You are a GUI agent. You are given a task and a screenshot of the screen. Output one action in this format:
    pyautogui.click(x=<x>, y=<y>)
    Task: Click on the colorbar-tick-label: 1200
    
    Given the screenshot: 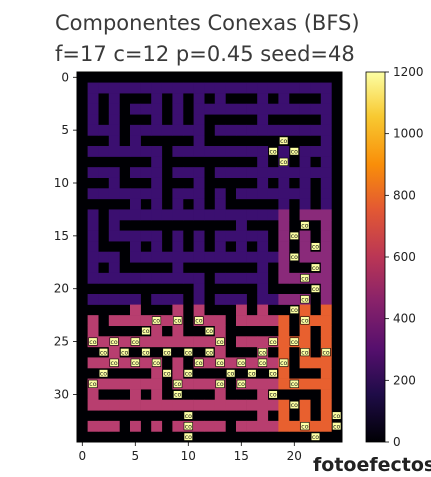 What is the action you would take?
    pyautogui.click(x=408, y=72)
    